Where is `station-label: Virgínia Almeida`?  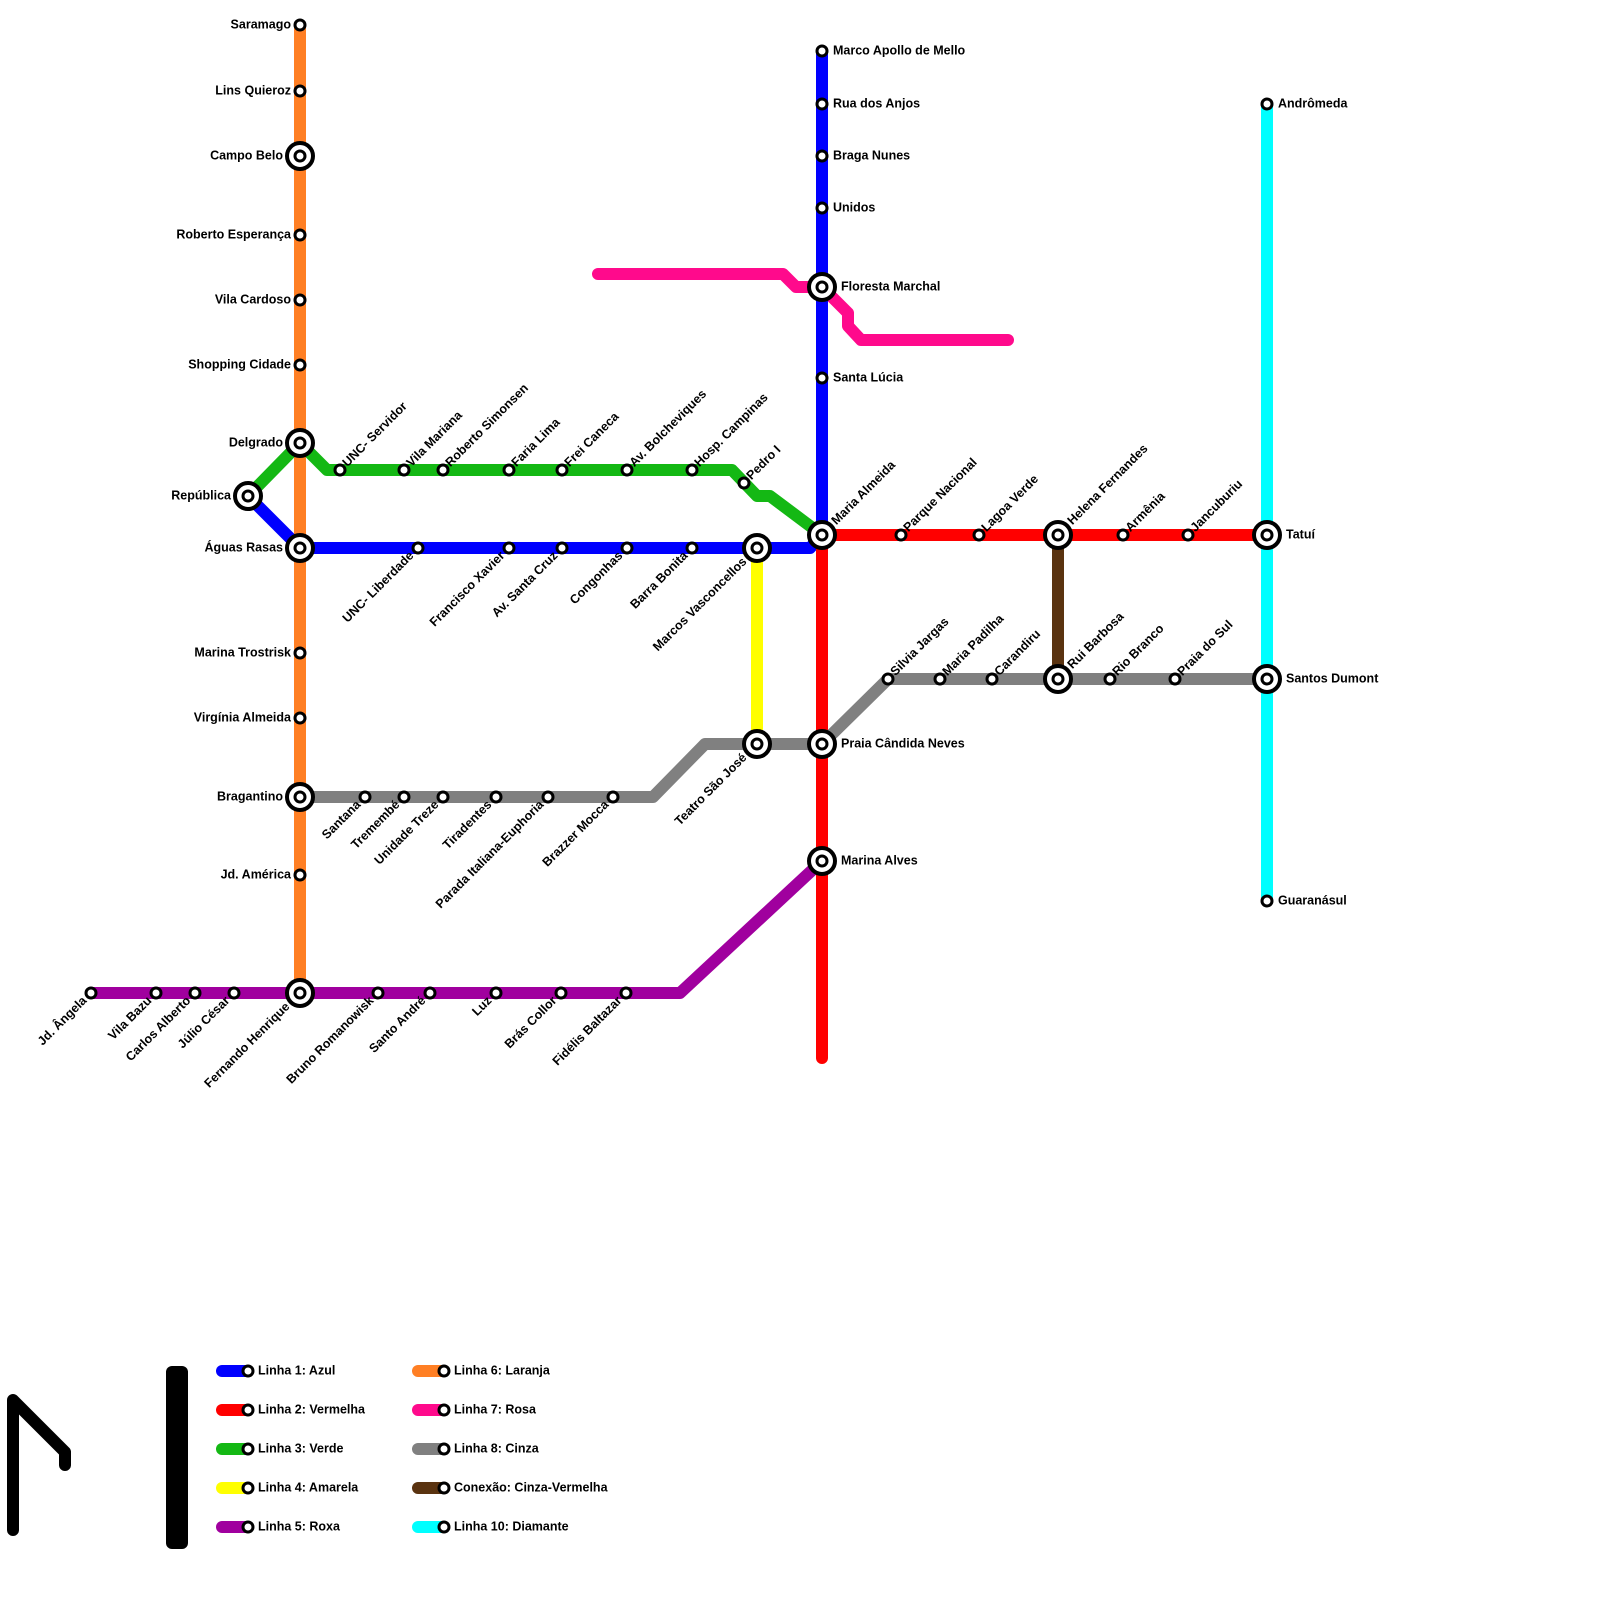
station-label: Virgínia Almeida is located at coordinates (243, 717).